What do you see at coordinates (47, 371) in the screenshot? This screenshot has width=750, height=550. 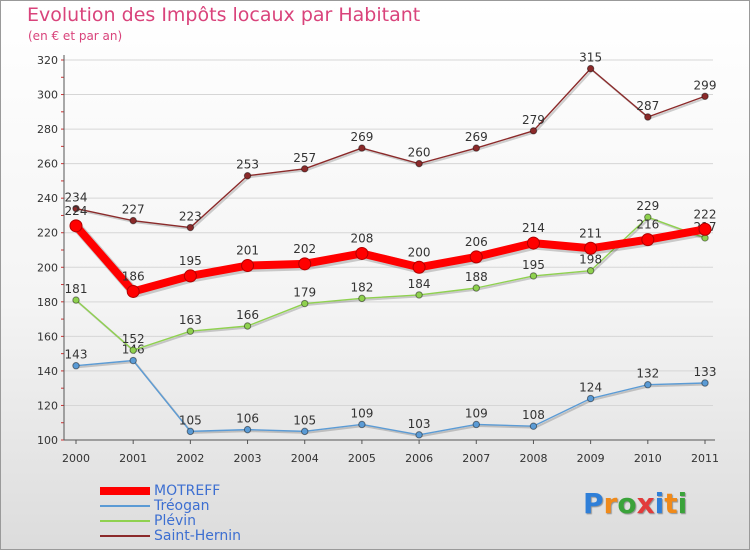 I see `y-tick-label-140: 140` at bounding box center [47, 371].